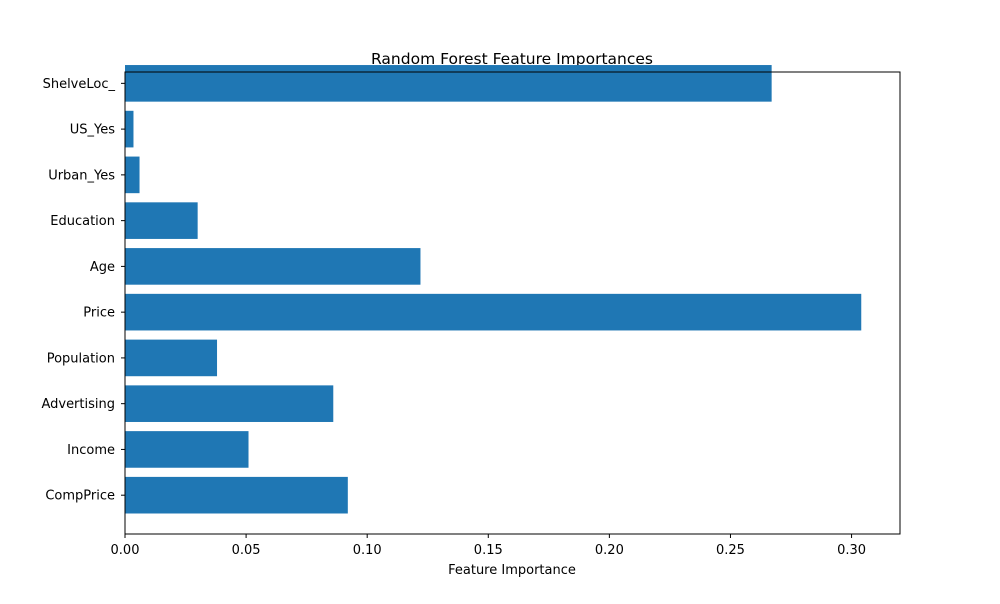 The height and width of the screenshot is (604, 1000). I want to click on y-tick-label: Advertising, so click(78, 404).